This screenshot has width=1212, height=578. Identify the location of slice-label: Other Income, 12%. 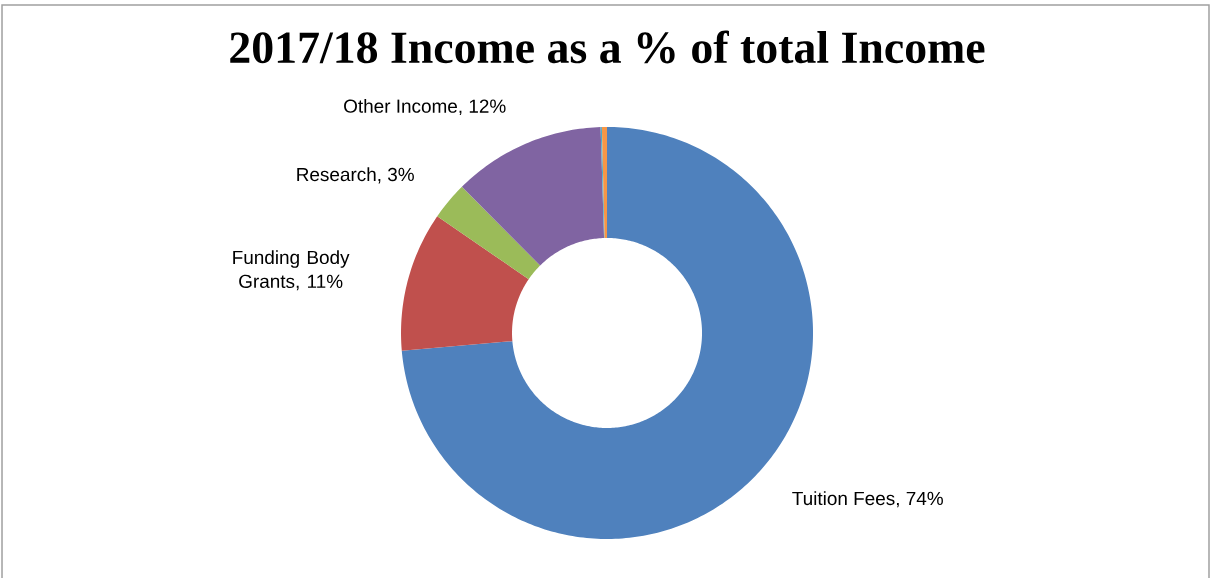
(425, 107).